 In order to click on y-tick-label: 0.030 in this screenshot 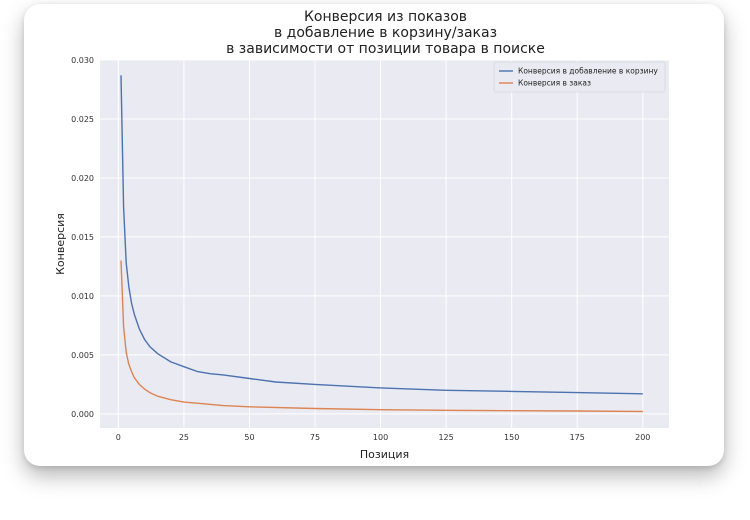, I will do `click(82, 60)`.